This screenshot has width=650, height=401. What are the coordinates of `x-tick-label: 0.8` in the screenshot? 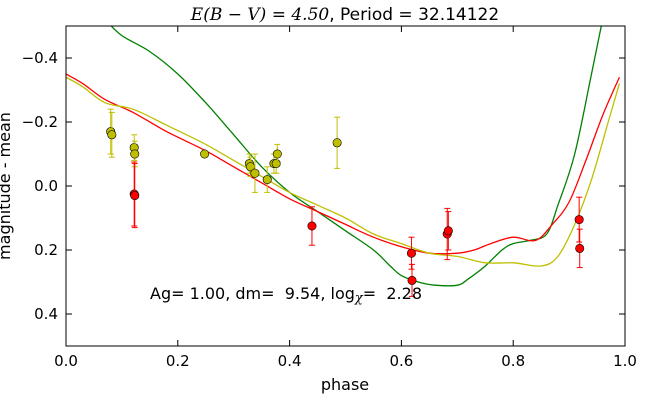 It's located at (513, 361).